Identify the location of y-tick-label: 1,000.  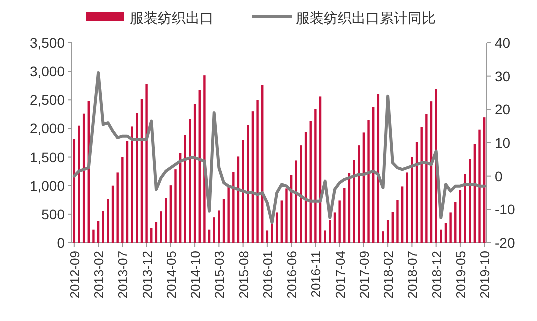
(48, 186).